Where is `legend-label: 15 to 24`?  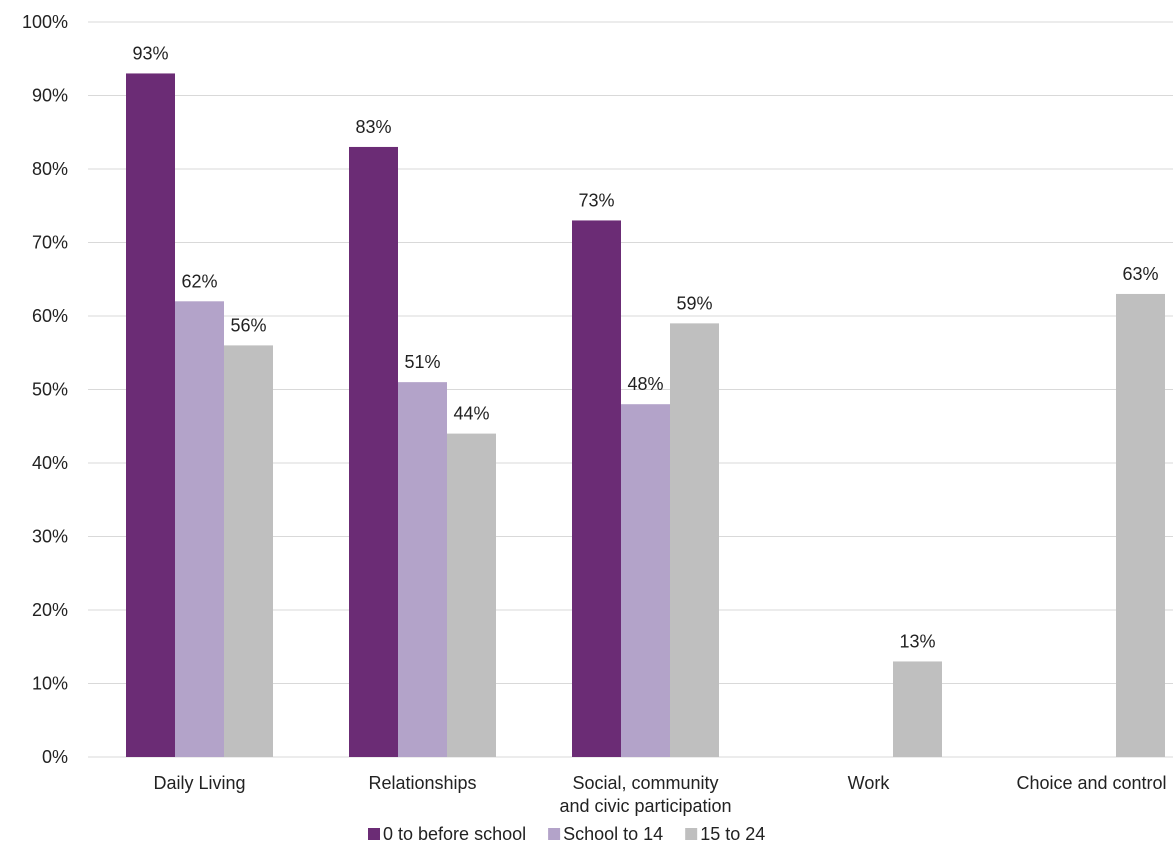
legend-label: 15 to 24 is located at coordinates (732, 834).